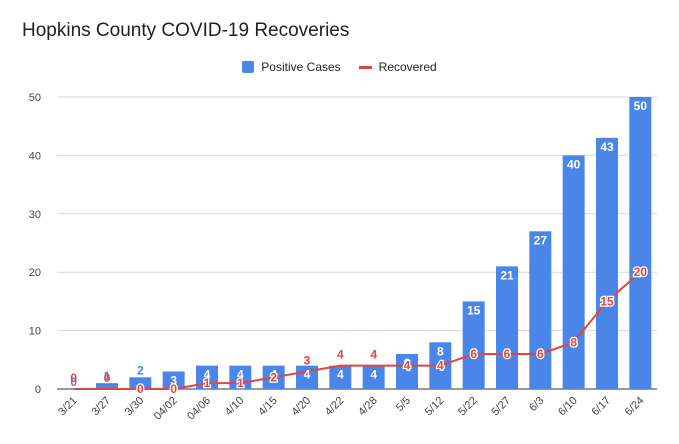 This screenshot has width=679, height=444. What do you see at coordinates (68, 407) in the screenshot?
I see `x-tick-label: 3/21` at bounding box center [68, 407].